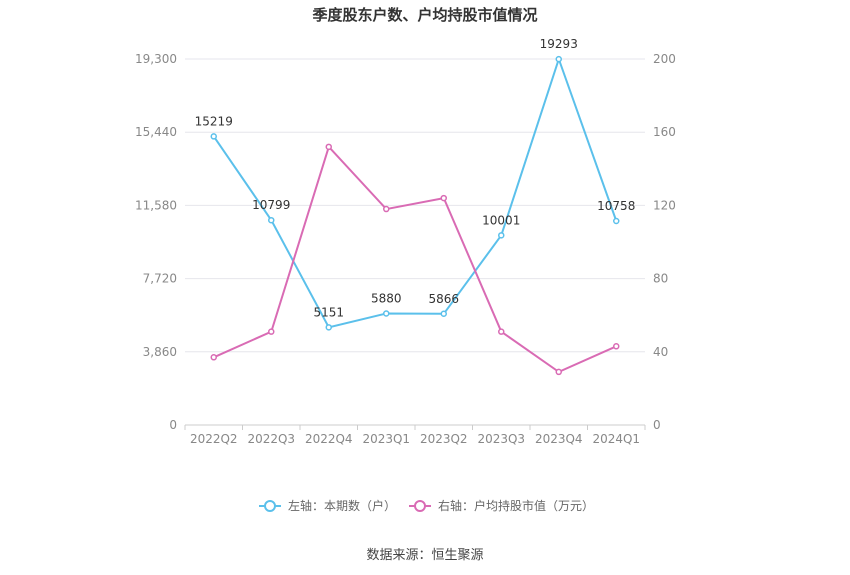 This screenshot has width=850, height=575. What do you see at coordinates (664, 242) in the screenshot?
I see `right-axis: 0 40 80 120 160 200` at bounding box center [664, 242].